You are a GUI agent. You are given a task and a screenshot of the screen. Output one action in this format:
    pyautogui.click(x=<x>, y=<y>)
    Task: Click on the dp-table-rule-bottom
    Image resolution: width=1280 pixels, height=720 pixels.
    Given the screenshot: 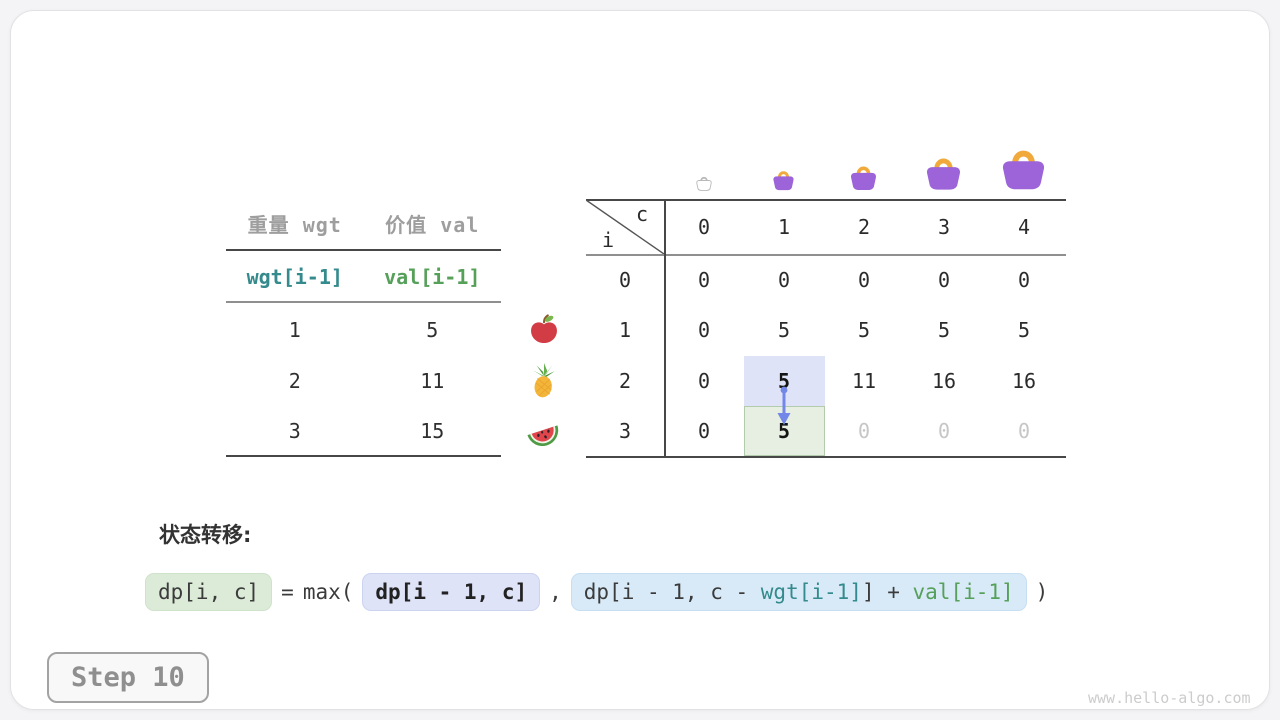 What is the action you would take?
    pyautogui.click(x=826, y=457)
    